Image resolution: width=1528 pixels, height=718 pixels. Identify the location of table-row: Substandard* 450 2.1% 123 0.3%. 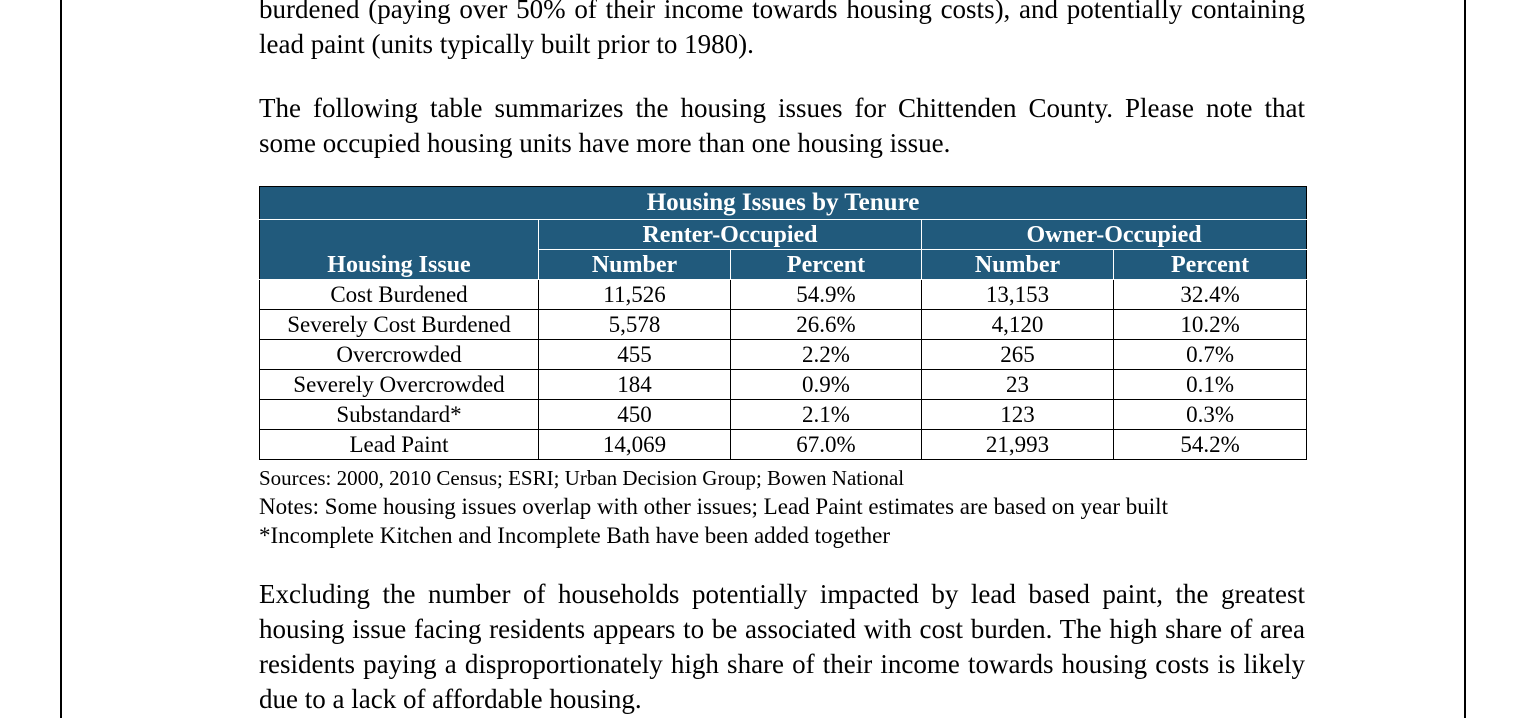
(783, 414).